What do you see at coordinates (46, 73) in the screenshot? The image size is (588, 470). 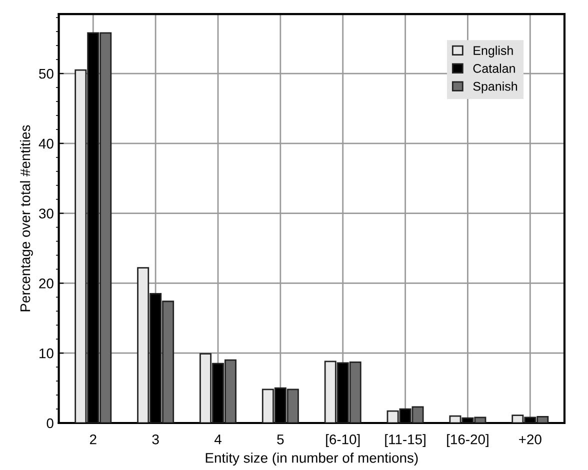 I see `y-tick-label: 50` at bounding box center [46, 73].